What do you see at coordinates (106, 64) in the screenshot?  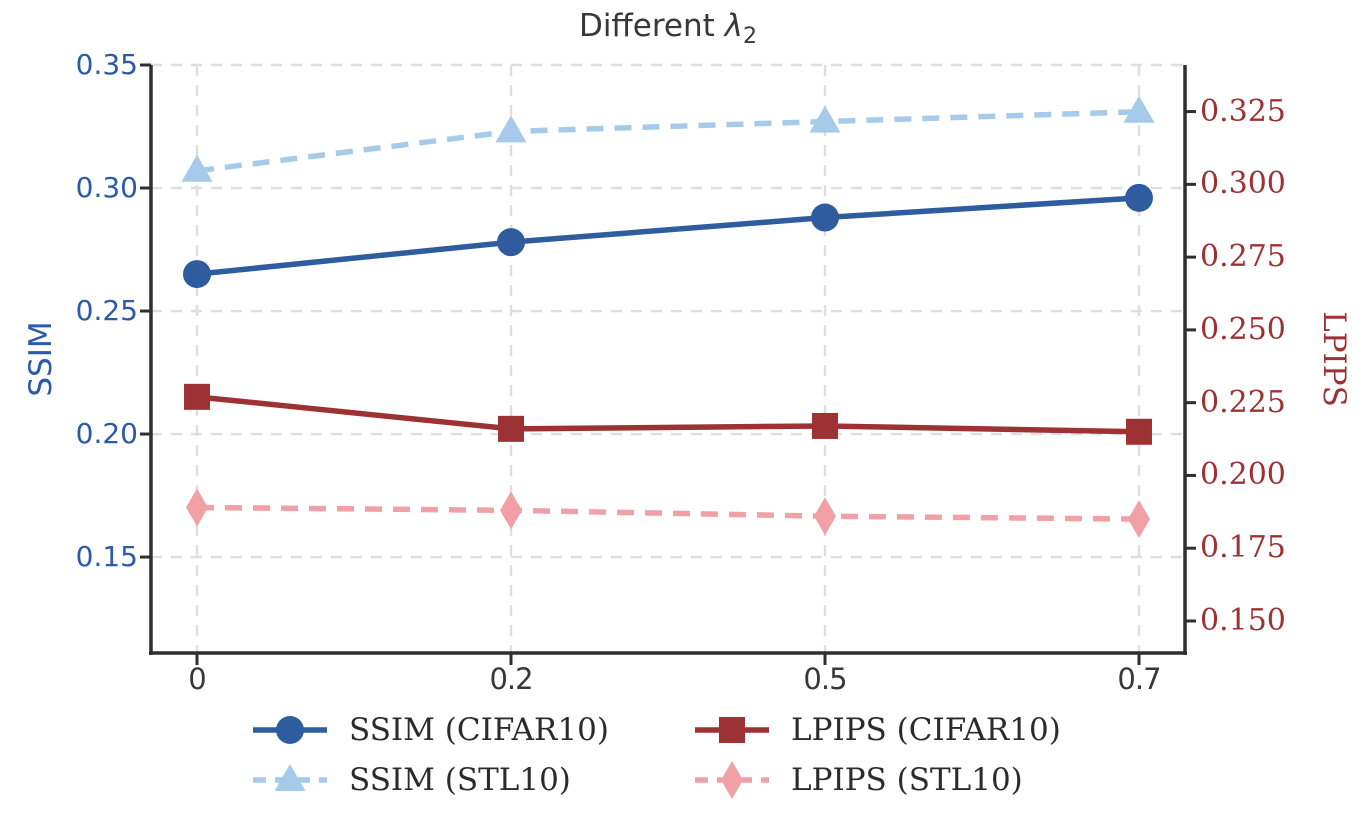 I see `left-axis-tick-label: 0.35` at bounding box center [106, 64].